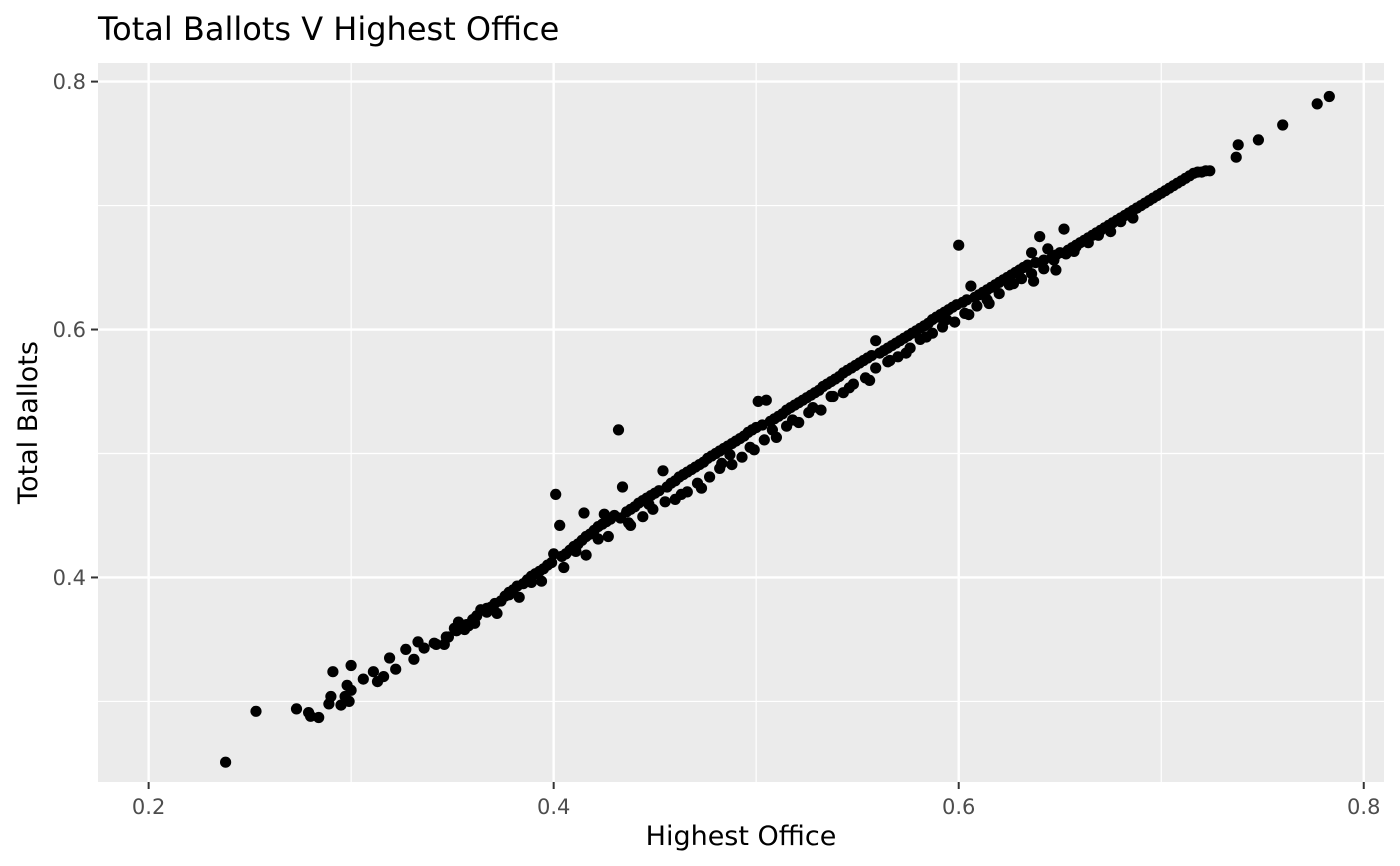 This screenshot has height=866, width=1400. Describe the element at coordinates (741, 836) in the screenshot. I see `x-axis-title: Highest Office` at that location.